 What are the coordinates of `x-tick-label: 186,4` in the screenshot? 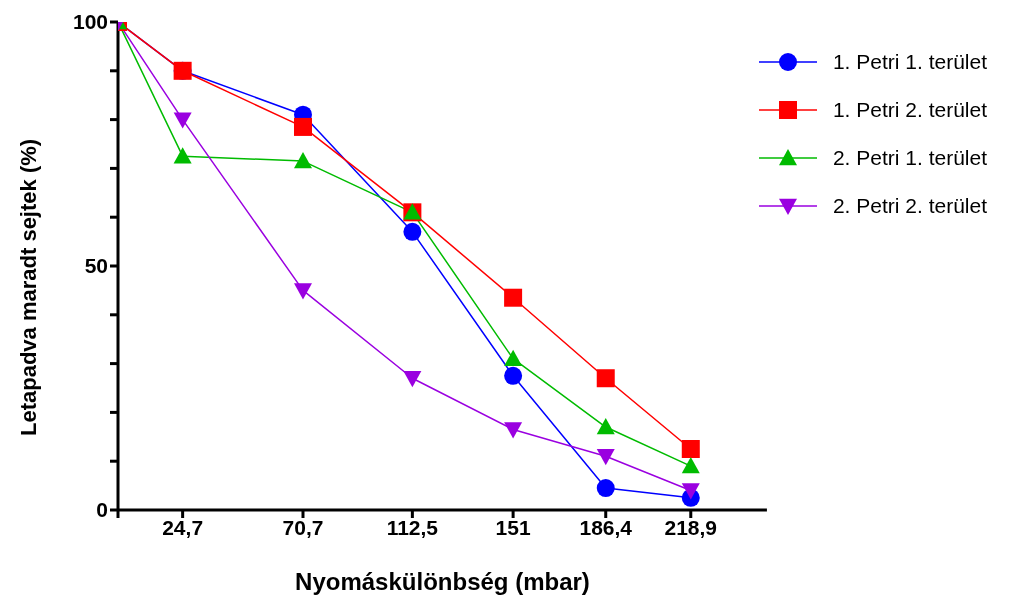 It's located at (606, 527).